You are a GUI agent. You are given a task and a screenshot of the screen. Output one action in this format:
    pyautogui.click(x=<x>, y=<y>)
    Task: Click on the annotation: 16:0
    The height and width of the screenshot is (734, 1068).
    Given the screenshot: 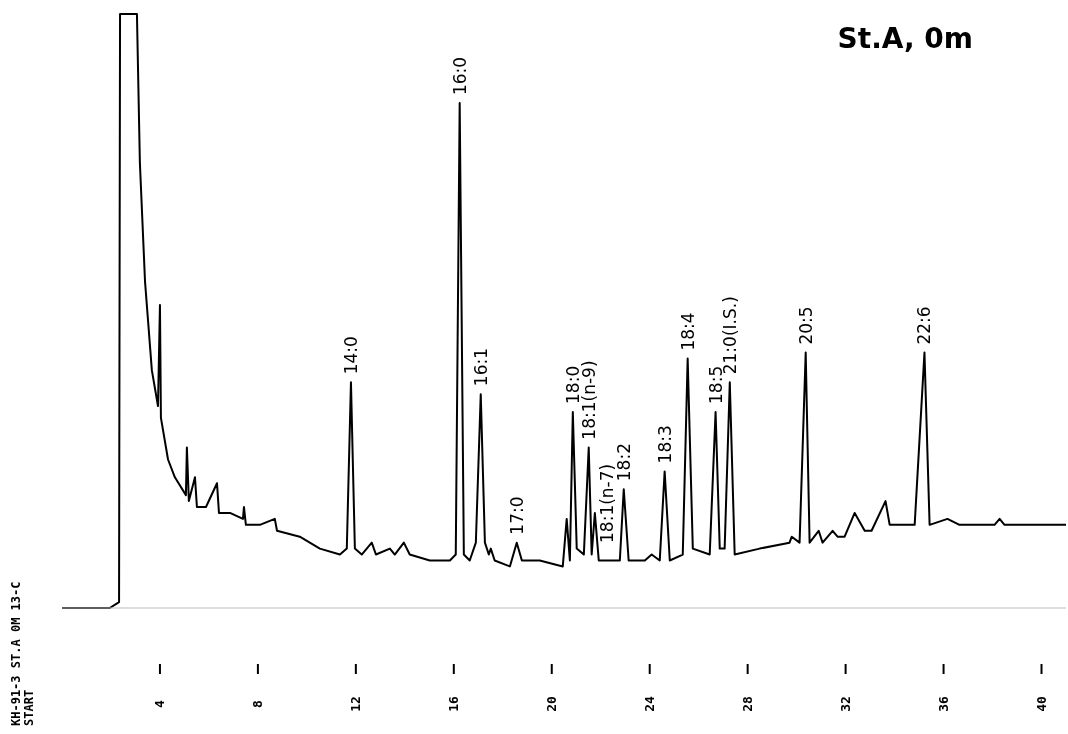 What is the action you would take?
    pyautogui.click(x=459, y=76)
    